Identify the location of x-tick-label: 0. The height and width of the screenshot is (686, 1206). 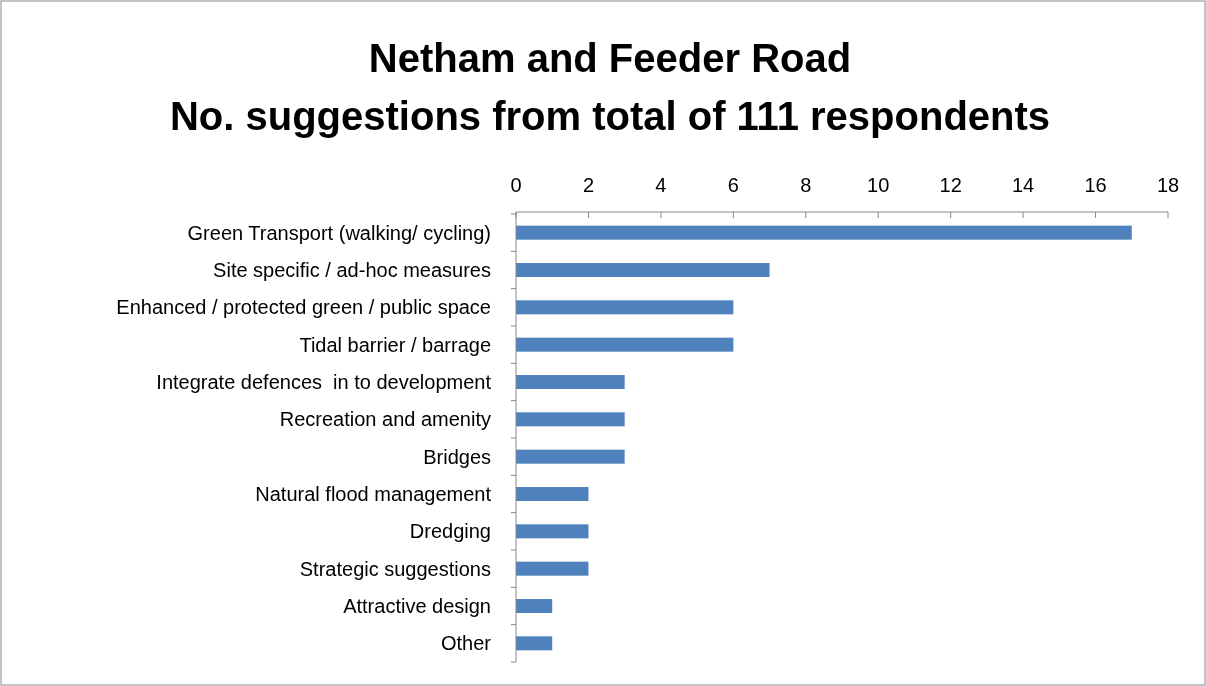
(516, 185).